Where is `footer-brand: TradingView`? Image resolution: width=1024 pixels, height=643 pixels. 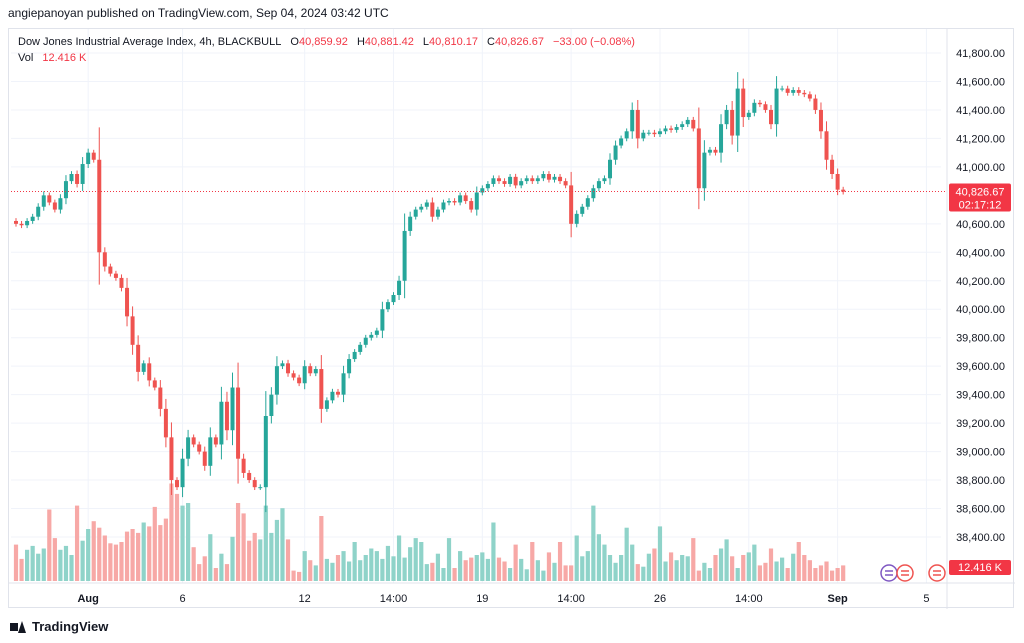
footer-brand: TradingView is located at coordinates (59, 626).